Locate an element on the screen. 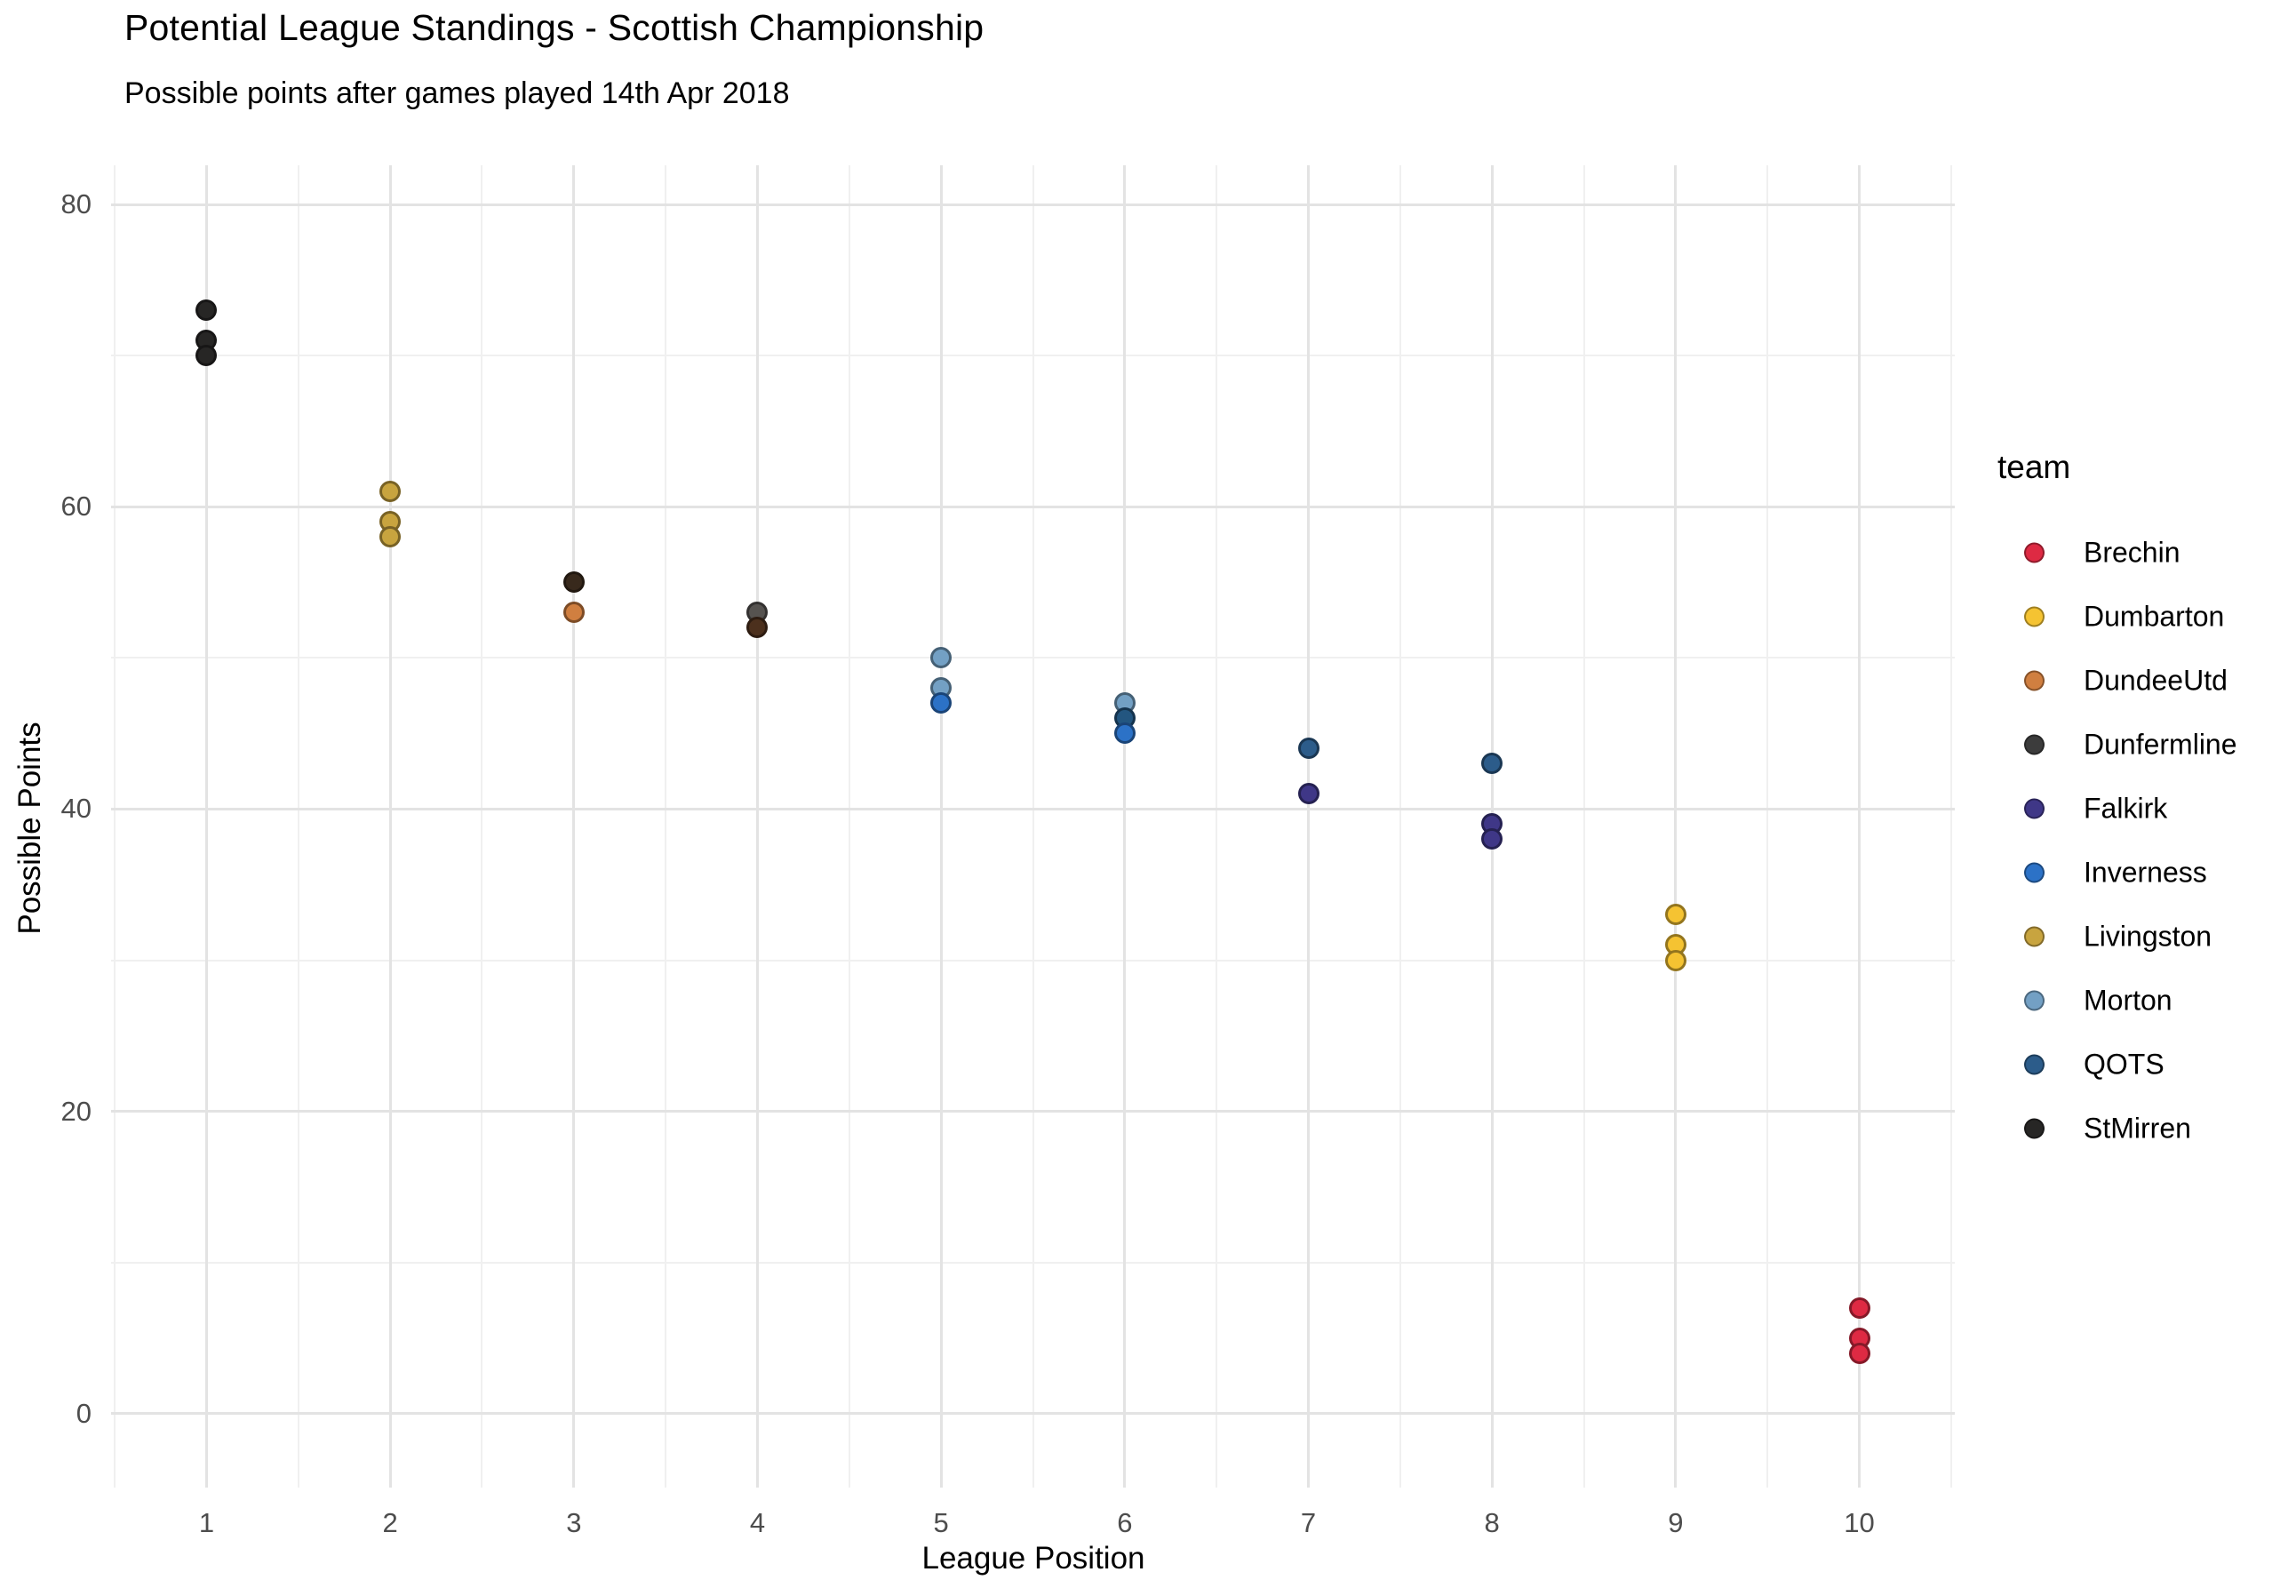 The width and height of the screenshot is (2296, 1596). legend-item-morton: Morton is located at coordinates (2147, 1001).